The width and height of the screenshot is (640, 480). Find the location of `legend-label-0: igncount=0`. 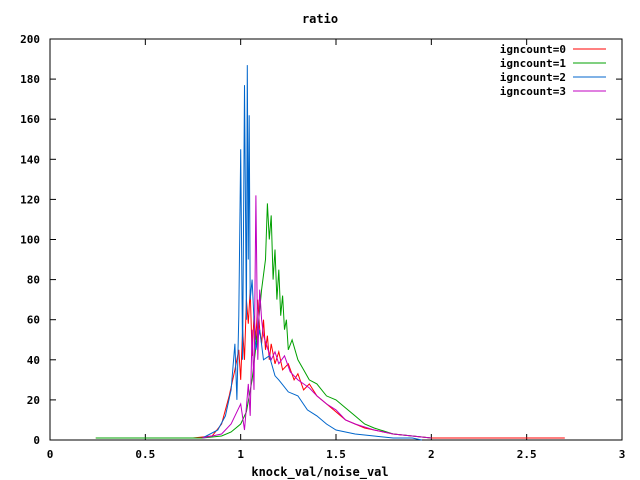

legend-label-0: igncount=0 is located at coordinates (533, 49).